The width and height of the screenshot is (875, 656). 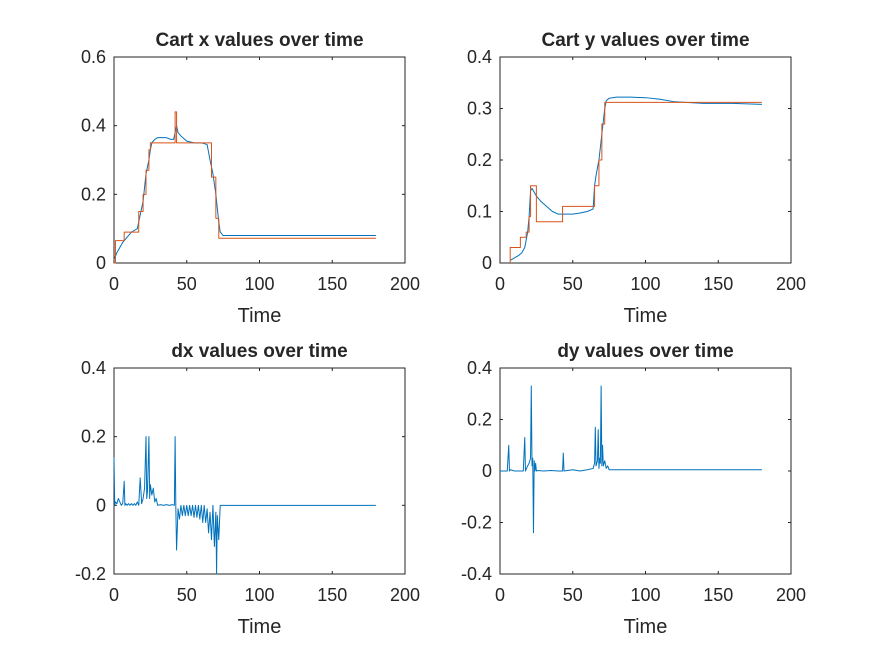 What do you see at coordinates (479, 212) in the screenshot?
I see `y-tick-label: 0.1` at bounding box center [479, 212].